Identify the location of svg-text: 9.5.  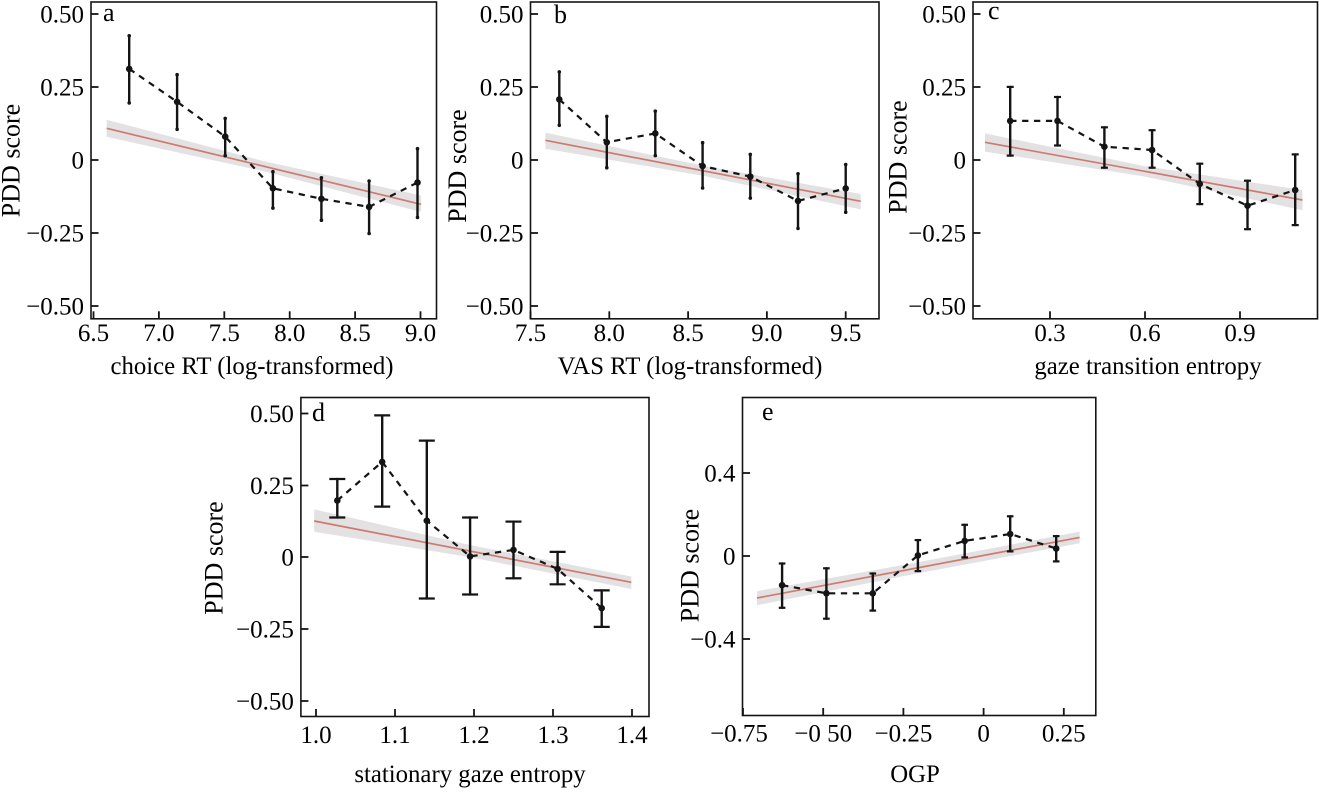
(845, 333).